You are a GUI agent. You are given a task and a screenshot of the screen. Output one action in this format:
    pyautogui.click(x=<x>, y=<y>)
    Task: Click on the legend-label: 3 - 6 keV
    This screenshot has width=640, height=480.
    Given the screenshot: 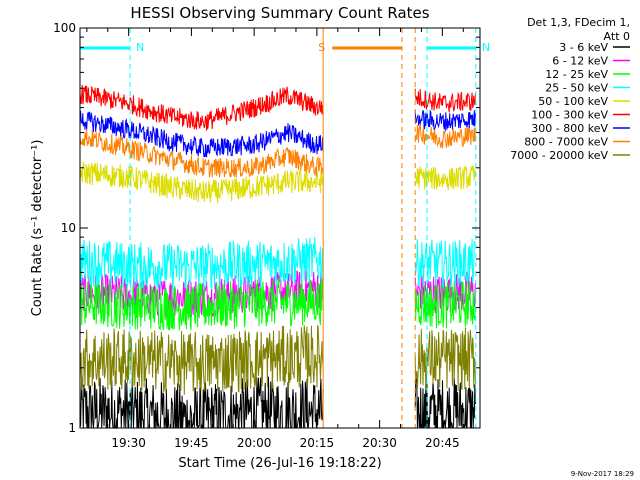 What is the action you would take?
    pyautogui.click(x=583, y=47)
    